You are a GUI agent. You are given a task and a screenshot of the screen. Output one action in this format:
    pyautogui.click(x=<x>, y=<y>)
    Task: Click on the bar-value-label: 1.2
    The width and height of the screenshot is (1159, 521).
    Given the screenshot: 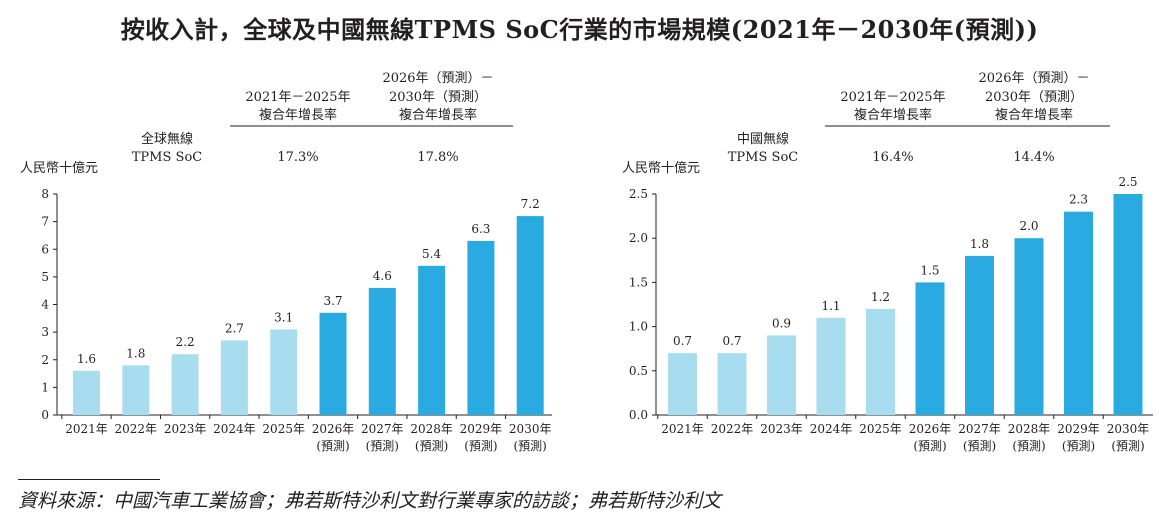 What is the action you would take?
    pyautogui.click(x=880, y=297)
    